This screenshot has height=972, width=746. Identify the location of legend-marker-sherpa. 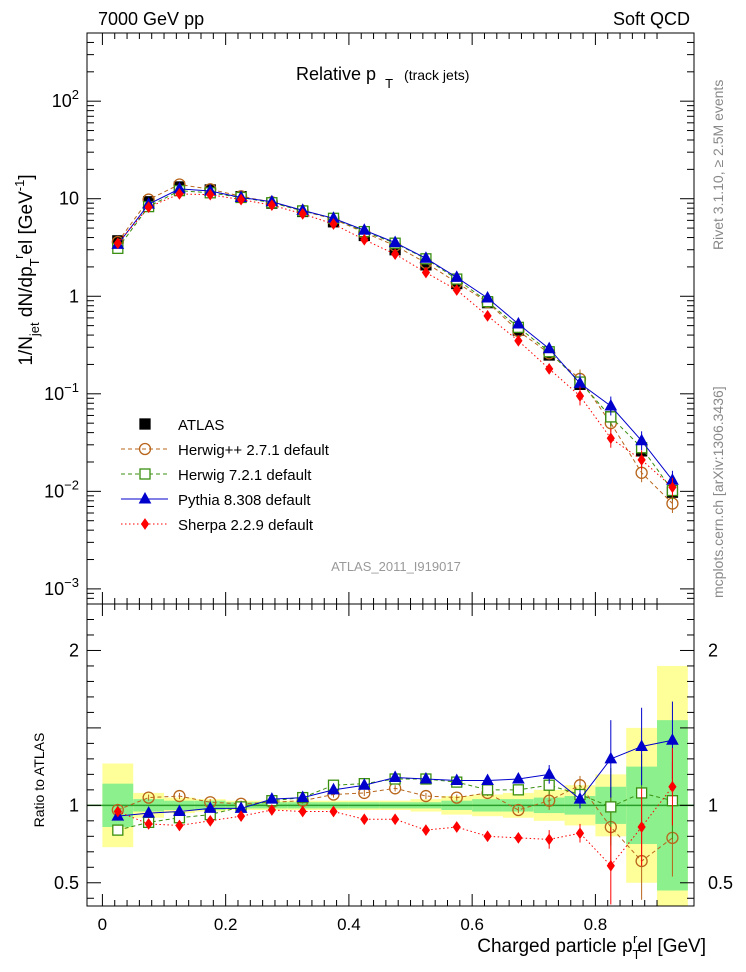
(145, 524).